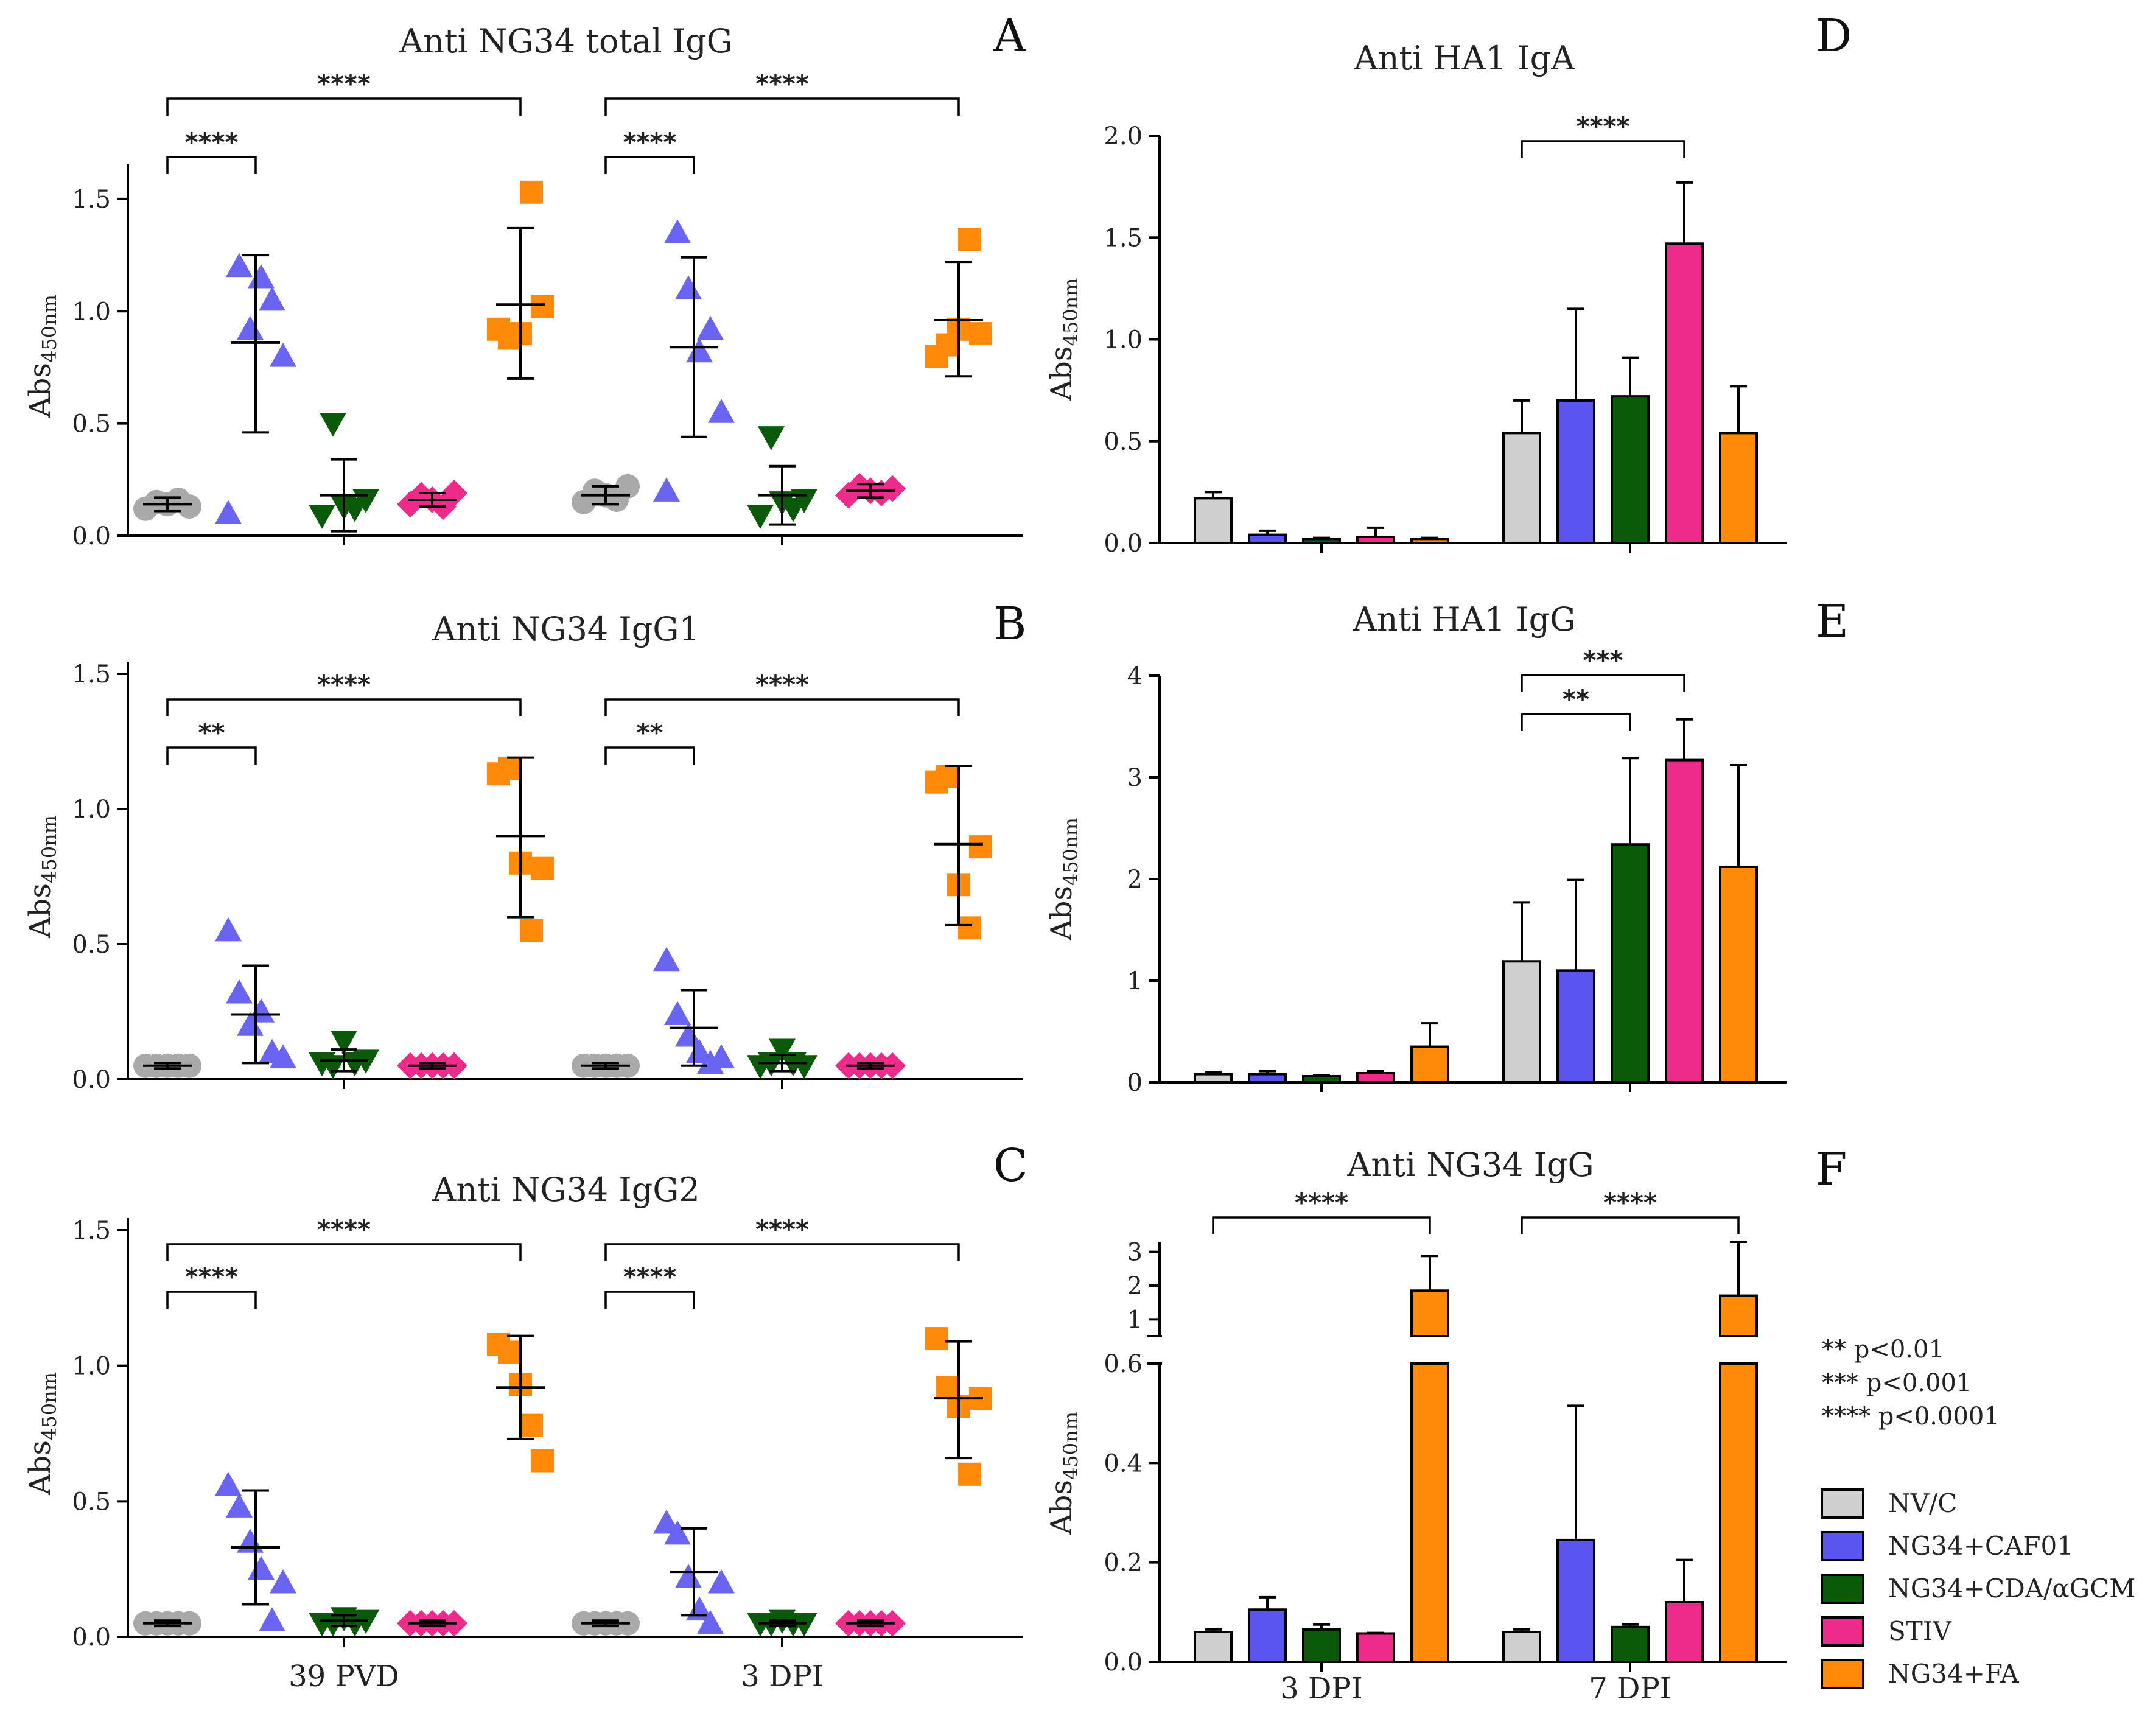 The width and height of the screenshot is (2156, 1716). Describe the element at coordinates (91, 424) in the screenshot. I see `panel-a-ytick-label: 0.5` at that location.